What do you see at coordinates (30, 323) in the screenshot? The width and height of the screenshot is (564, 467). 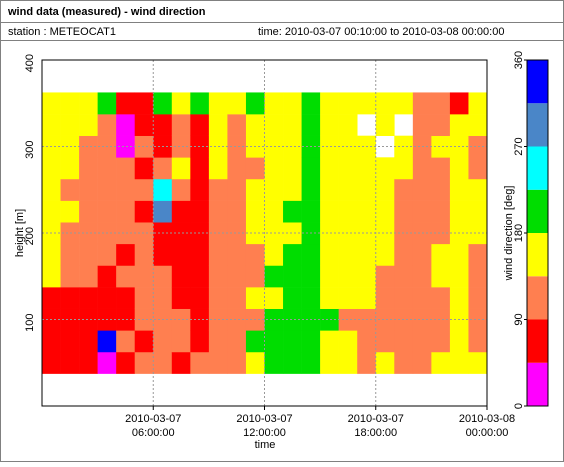 I see `y-tick-label: 100` at bounding box center [30, 323].